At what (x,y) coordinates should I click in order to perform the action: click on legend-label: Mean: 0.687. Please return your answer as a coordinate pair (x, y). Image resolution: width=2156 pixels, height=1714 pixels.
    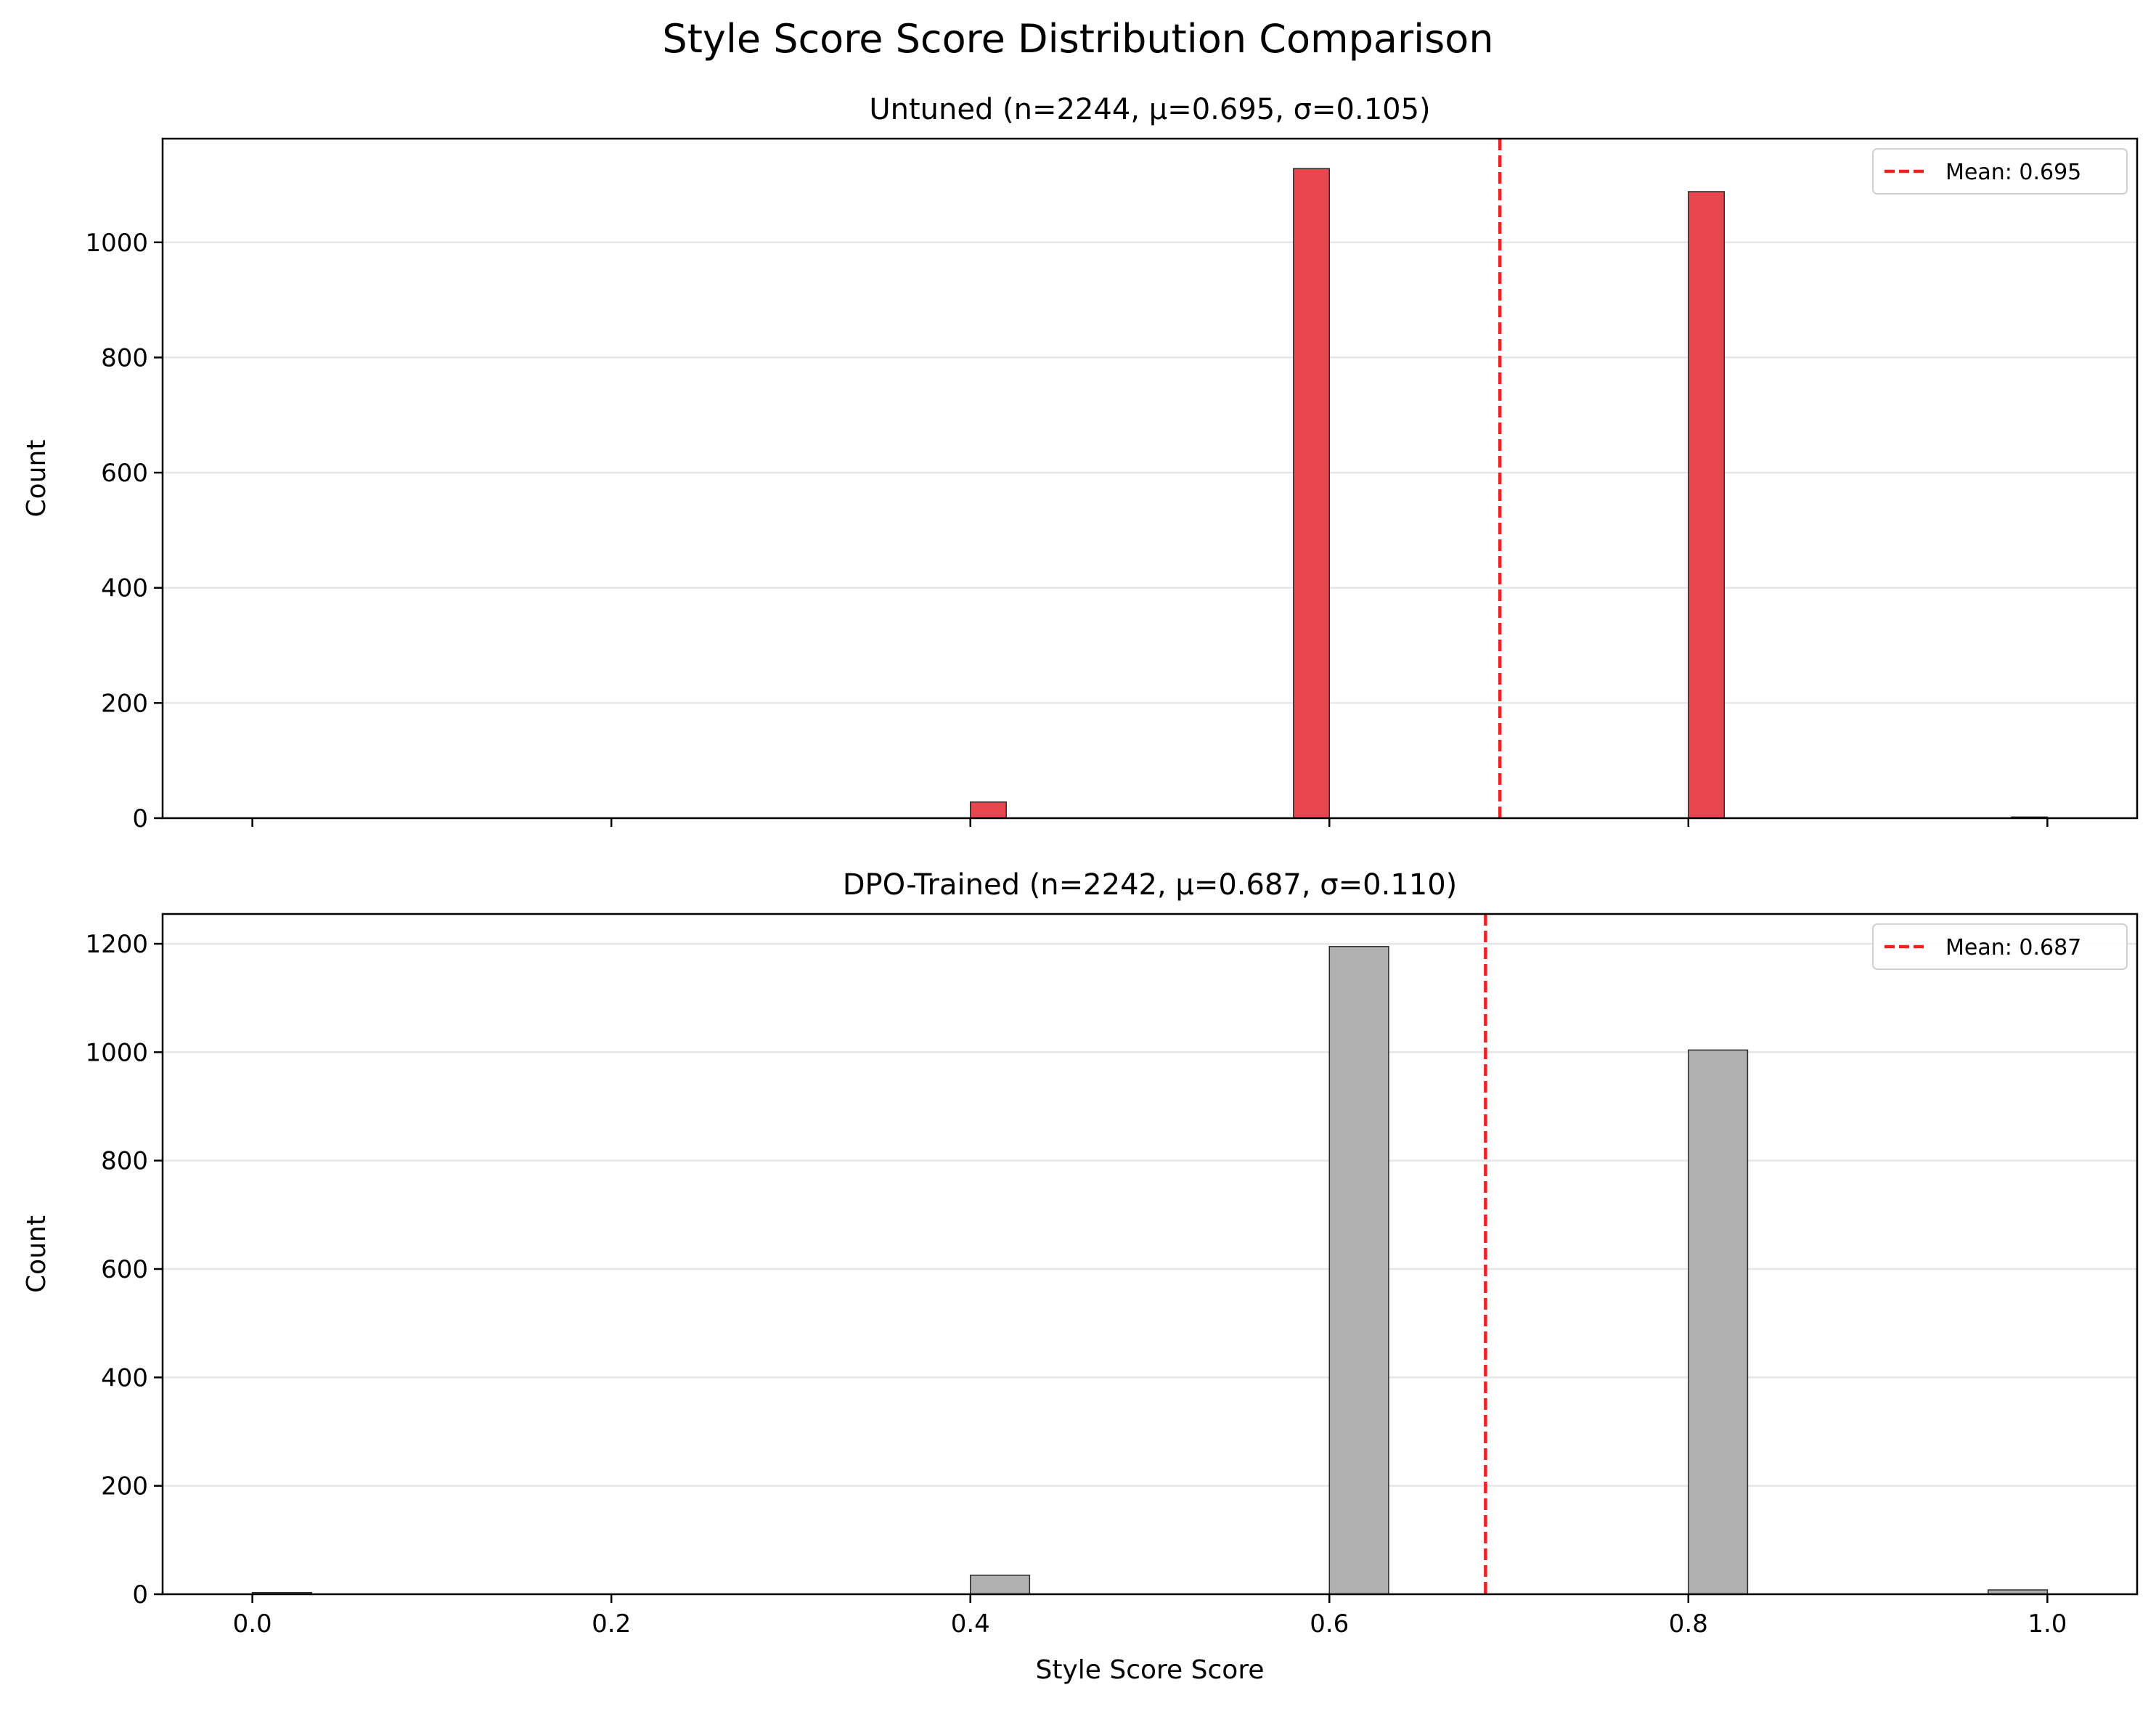
    Looking at the image, I should click on (2013, 947).